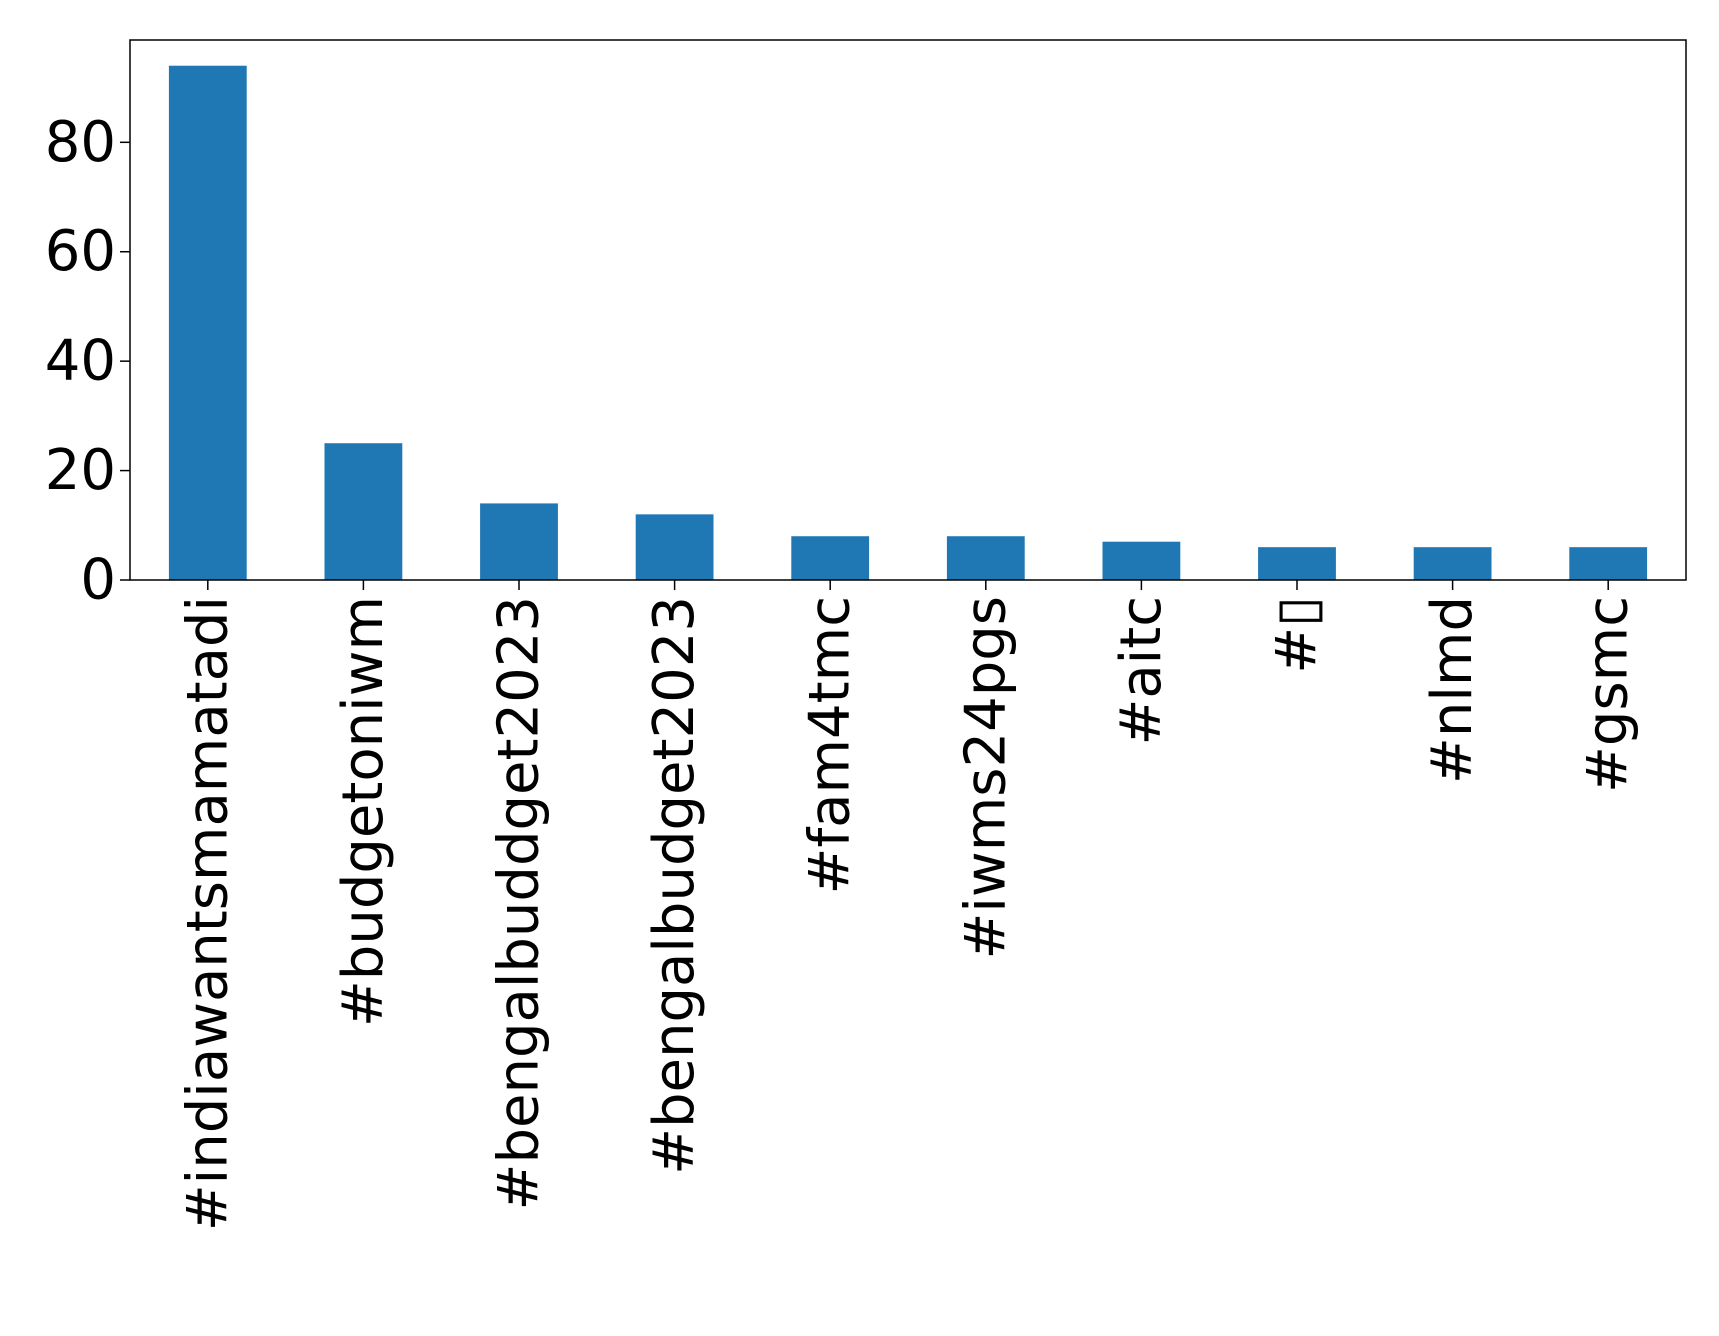  I want to click on x-tick-label-7: #▯, so click(1297, 635).